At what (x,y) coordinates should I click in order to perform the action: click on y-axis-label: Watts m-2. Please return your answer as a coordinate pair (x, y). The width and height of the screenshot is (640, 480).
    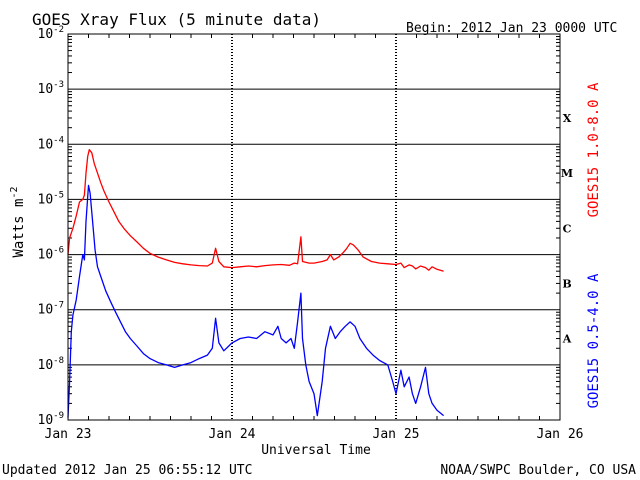
    Looking at the image, I should click on (18, 221).